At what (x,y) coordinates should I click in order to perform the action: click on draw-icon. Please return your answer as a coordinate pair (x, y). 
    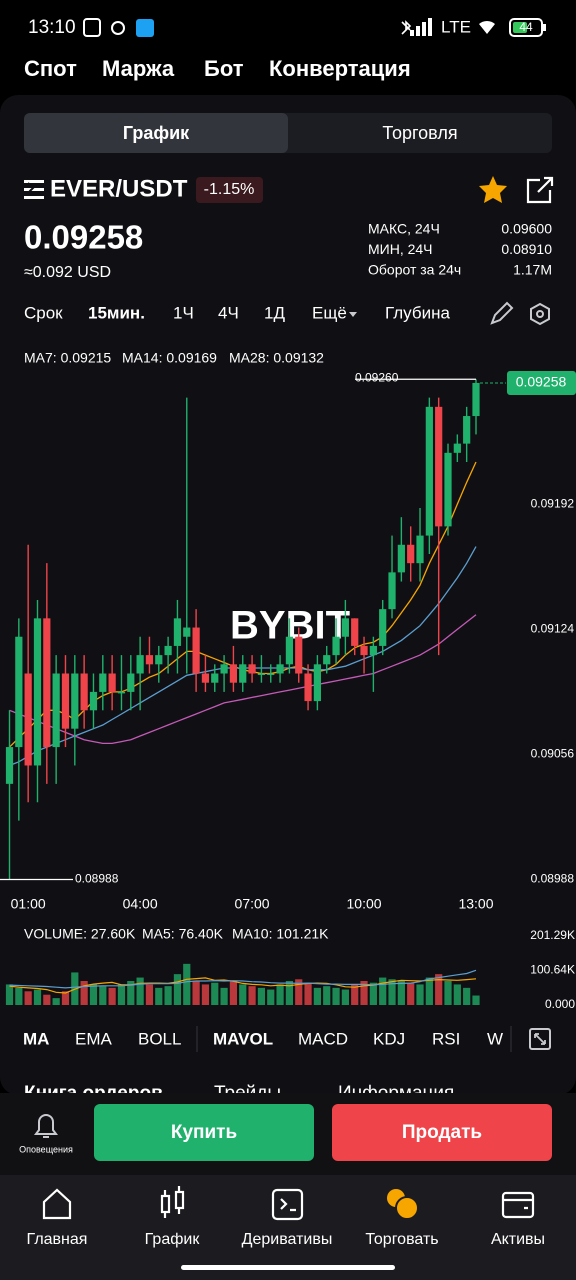
    Looking at the image, I should click on (502, 313).